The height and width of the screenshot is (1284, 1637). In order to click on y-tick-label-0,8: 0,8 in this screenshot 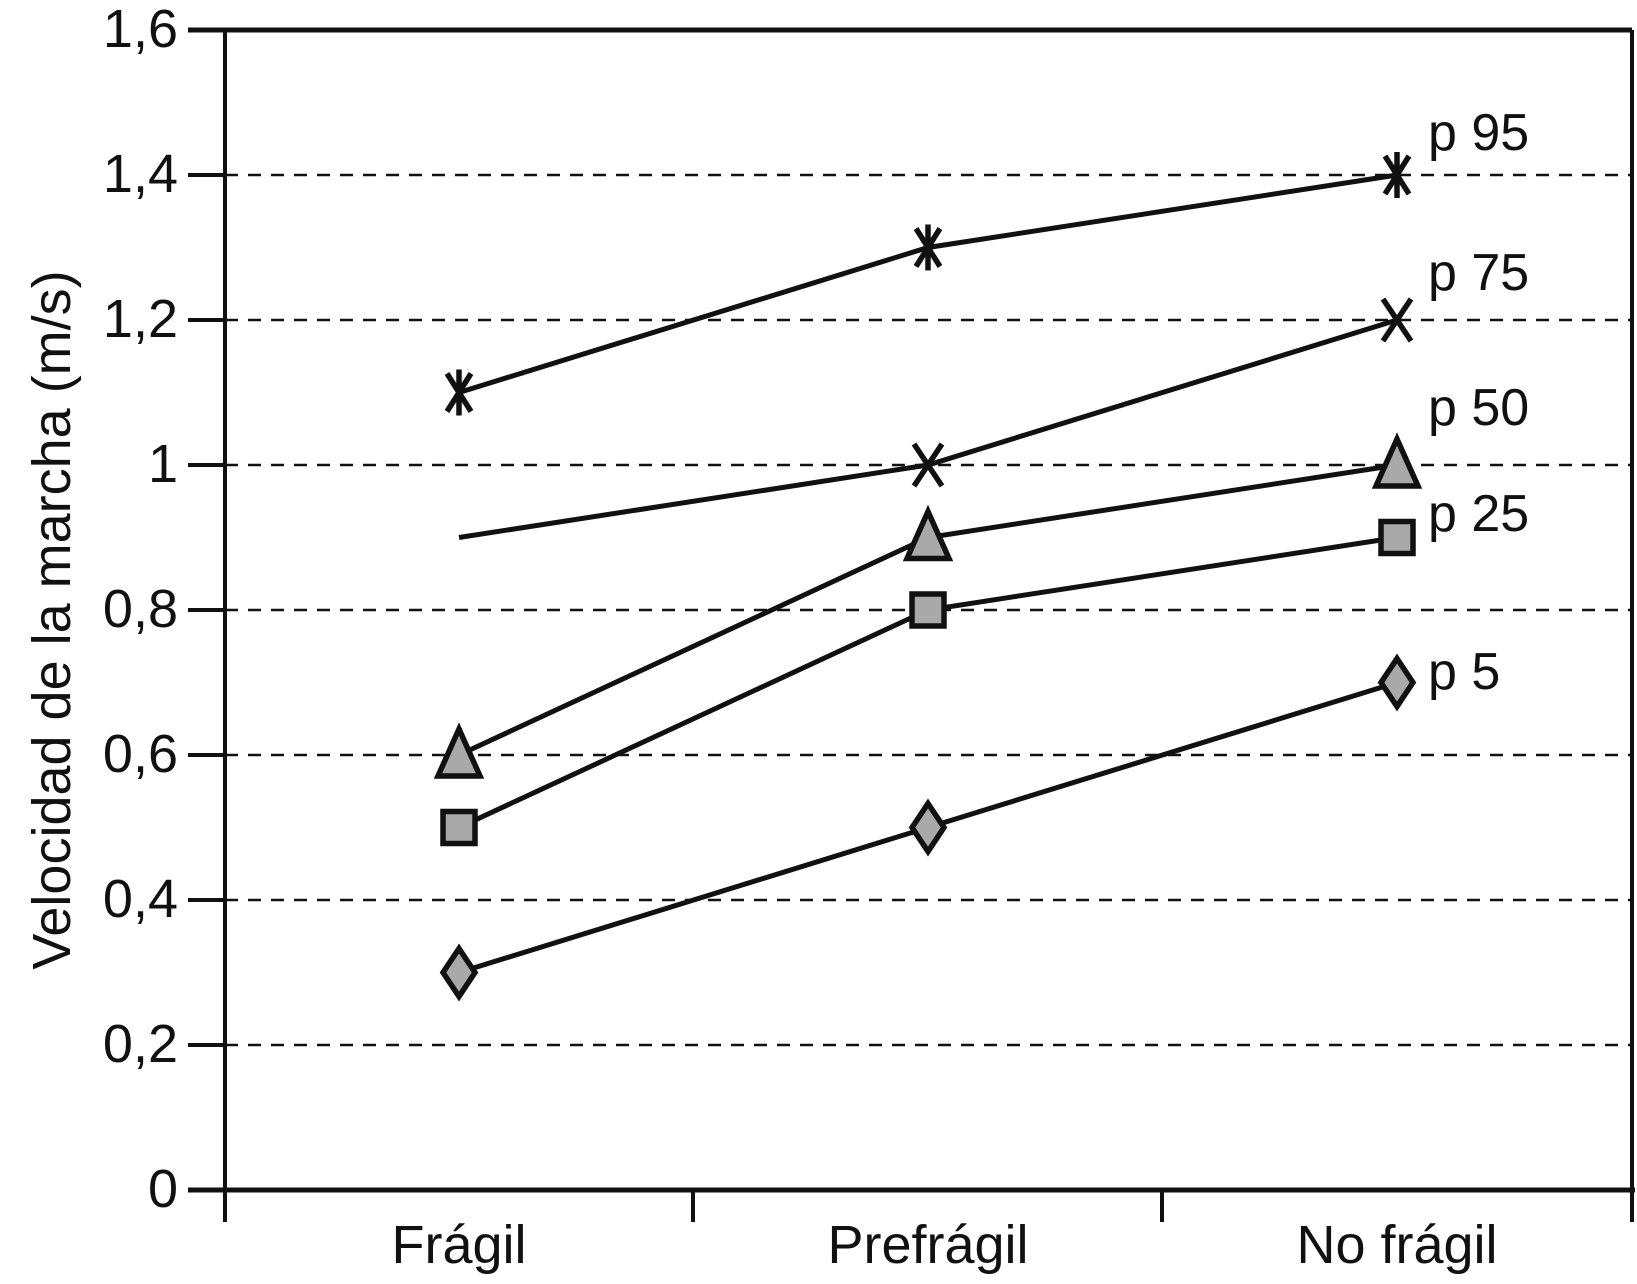, I will do `click(140, 609)`.